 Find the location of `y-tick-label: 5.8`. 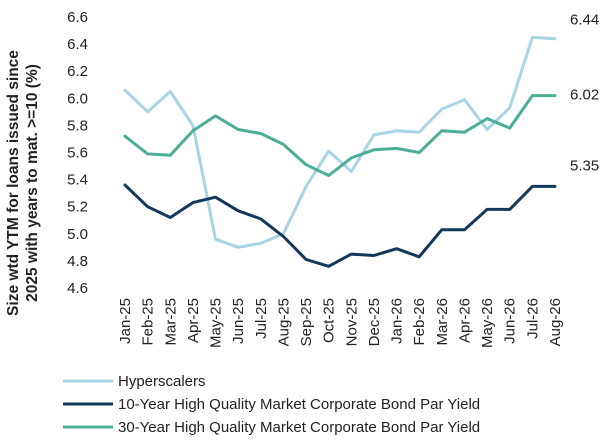

y-tick-label: 5.8 is located at coordinates (77, 125).